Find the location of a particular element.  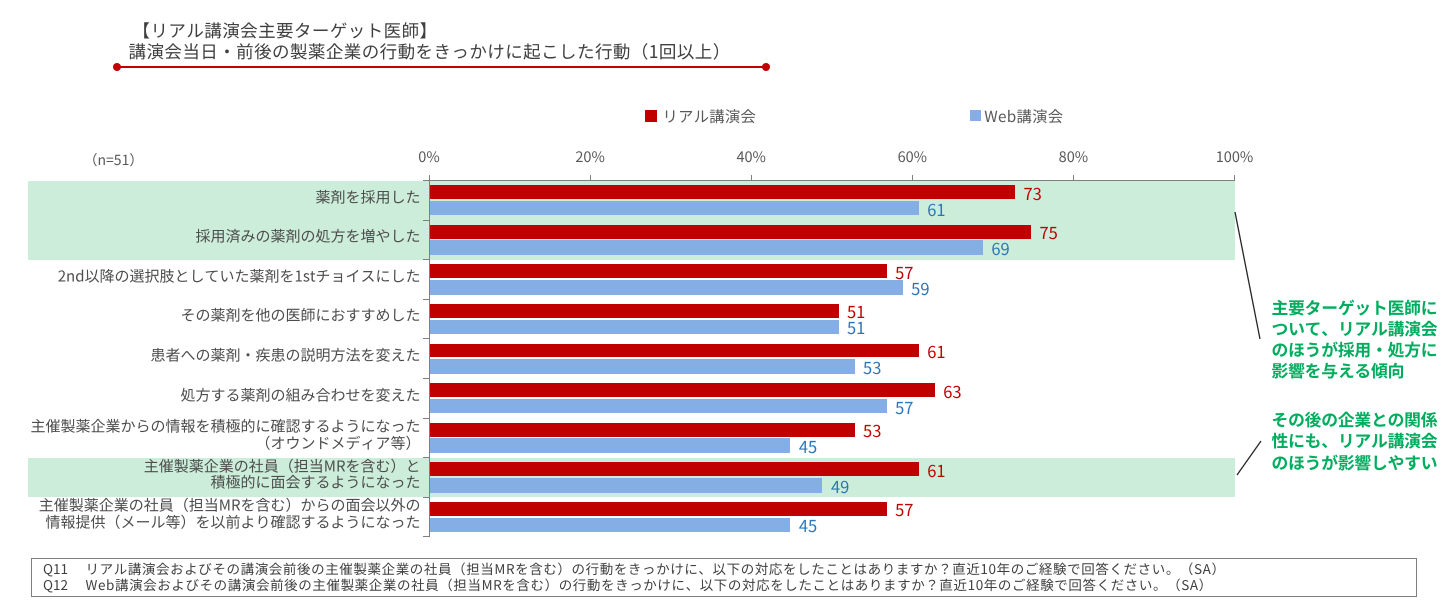

footnote-label-q12: Q12 is located at coordinates (56, 584).